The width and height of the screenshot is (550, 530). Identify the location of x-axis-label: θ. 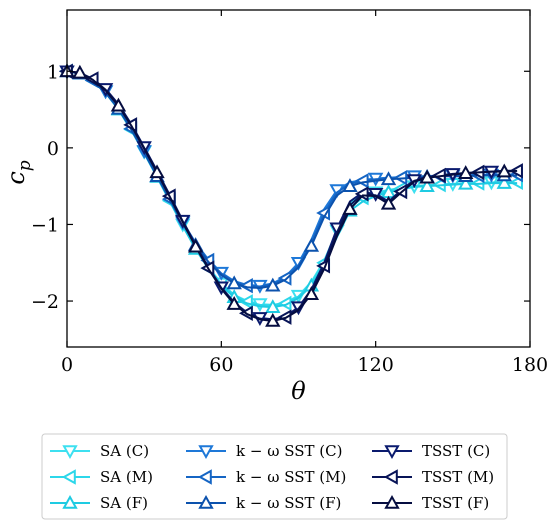
(298, 391).